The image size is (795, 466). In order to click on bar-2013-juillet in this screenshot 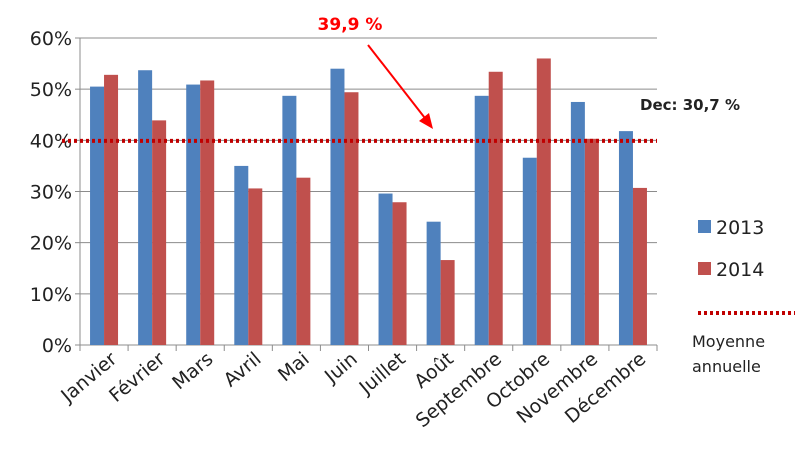, I will do `click(385, 269)`.